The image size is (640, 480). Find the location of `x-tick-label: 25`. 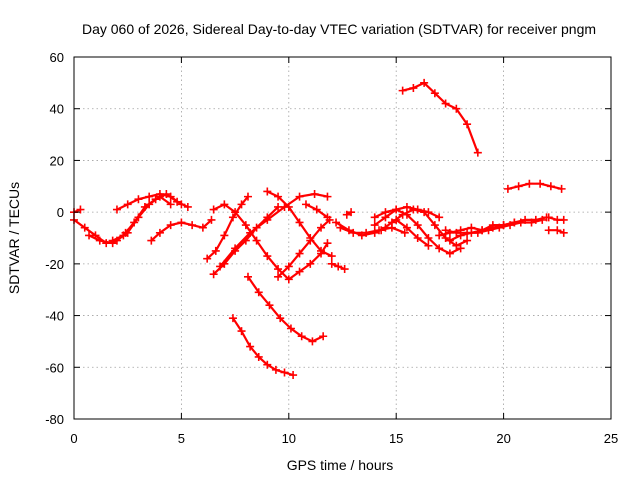

x-tick-label: 25 is located at coordinates (611, 438).